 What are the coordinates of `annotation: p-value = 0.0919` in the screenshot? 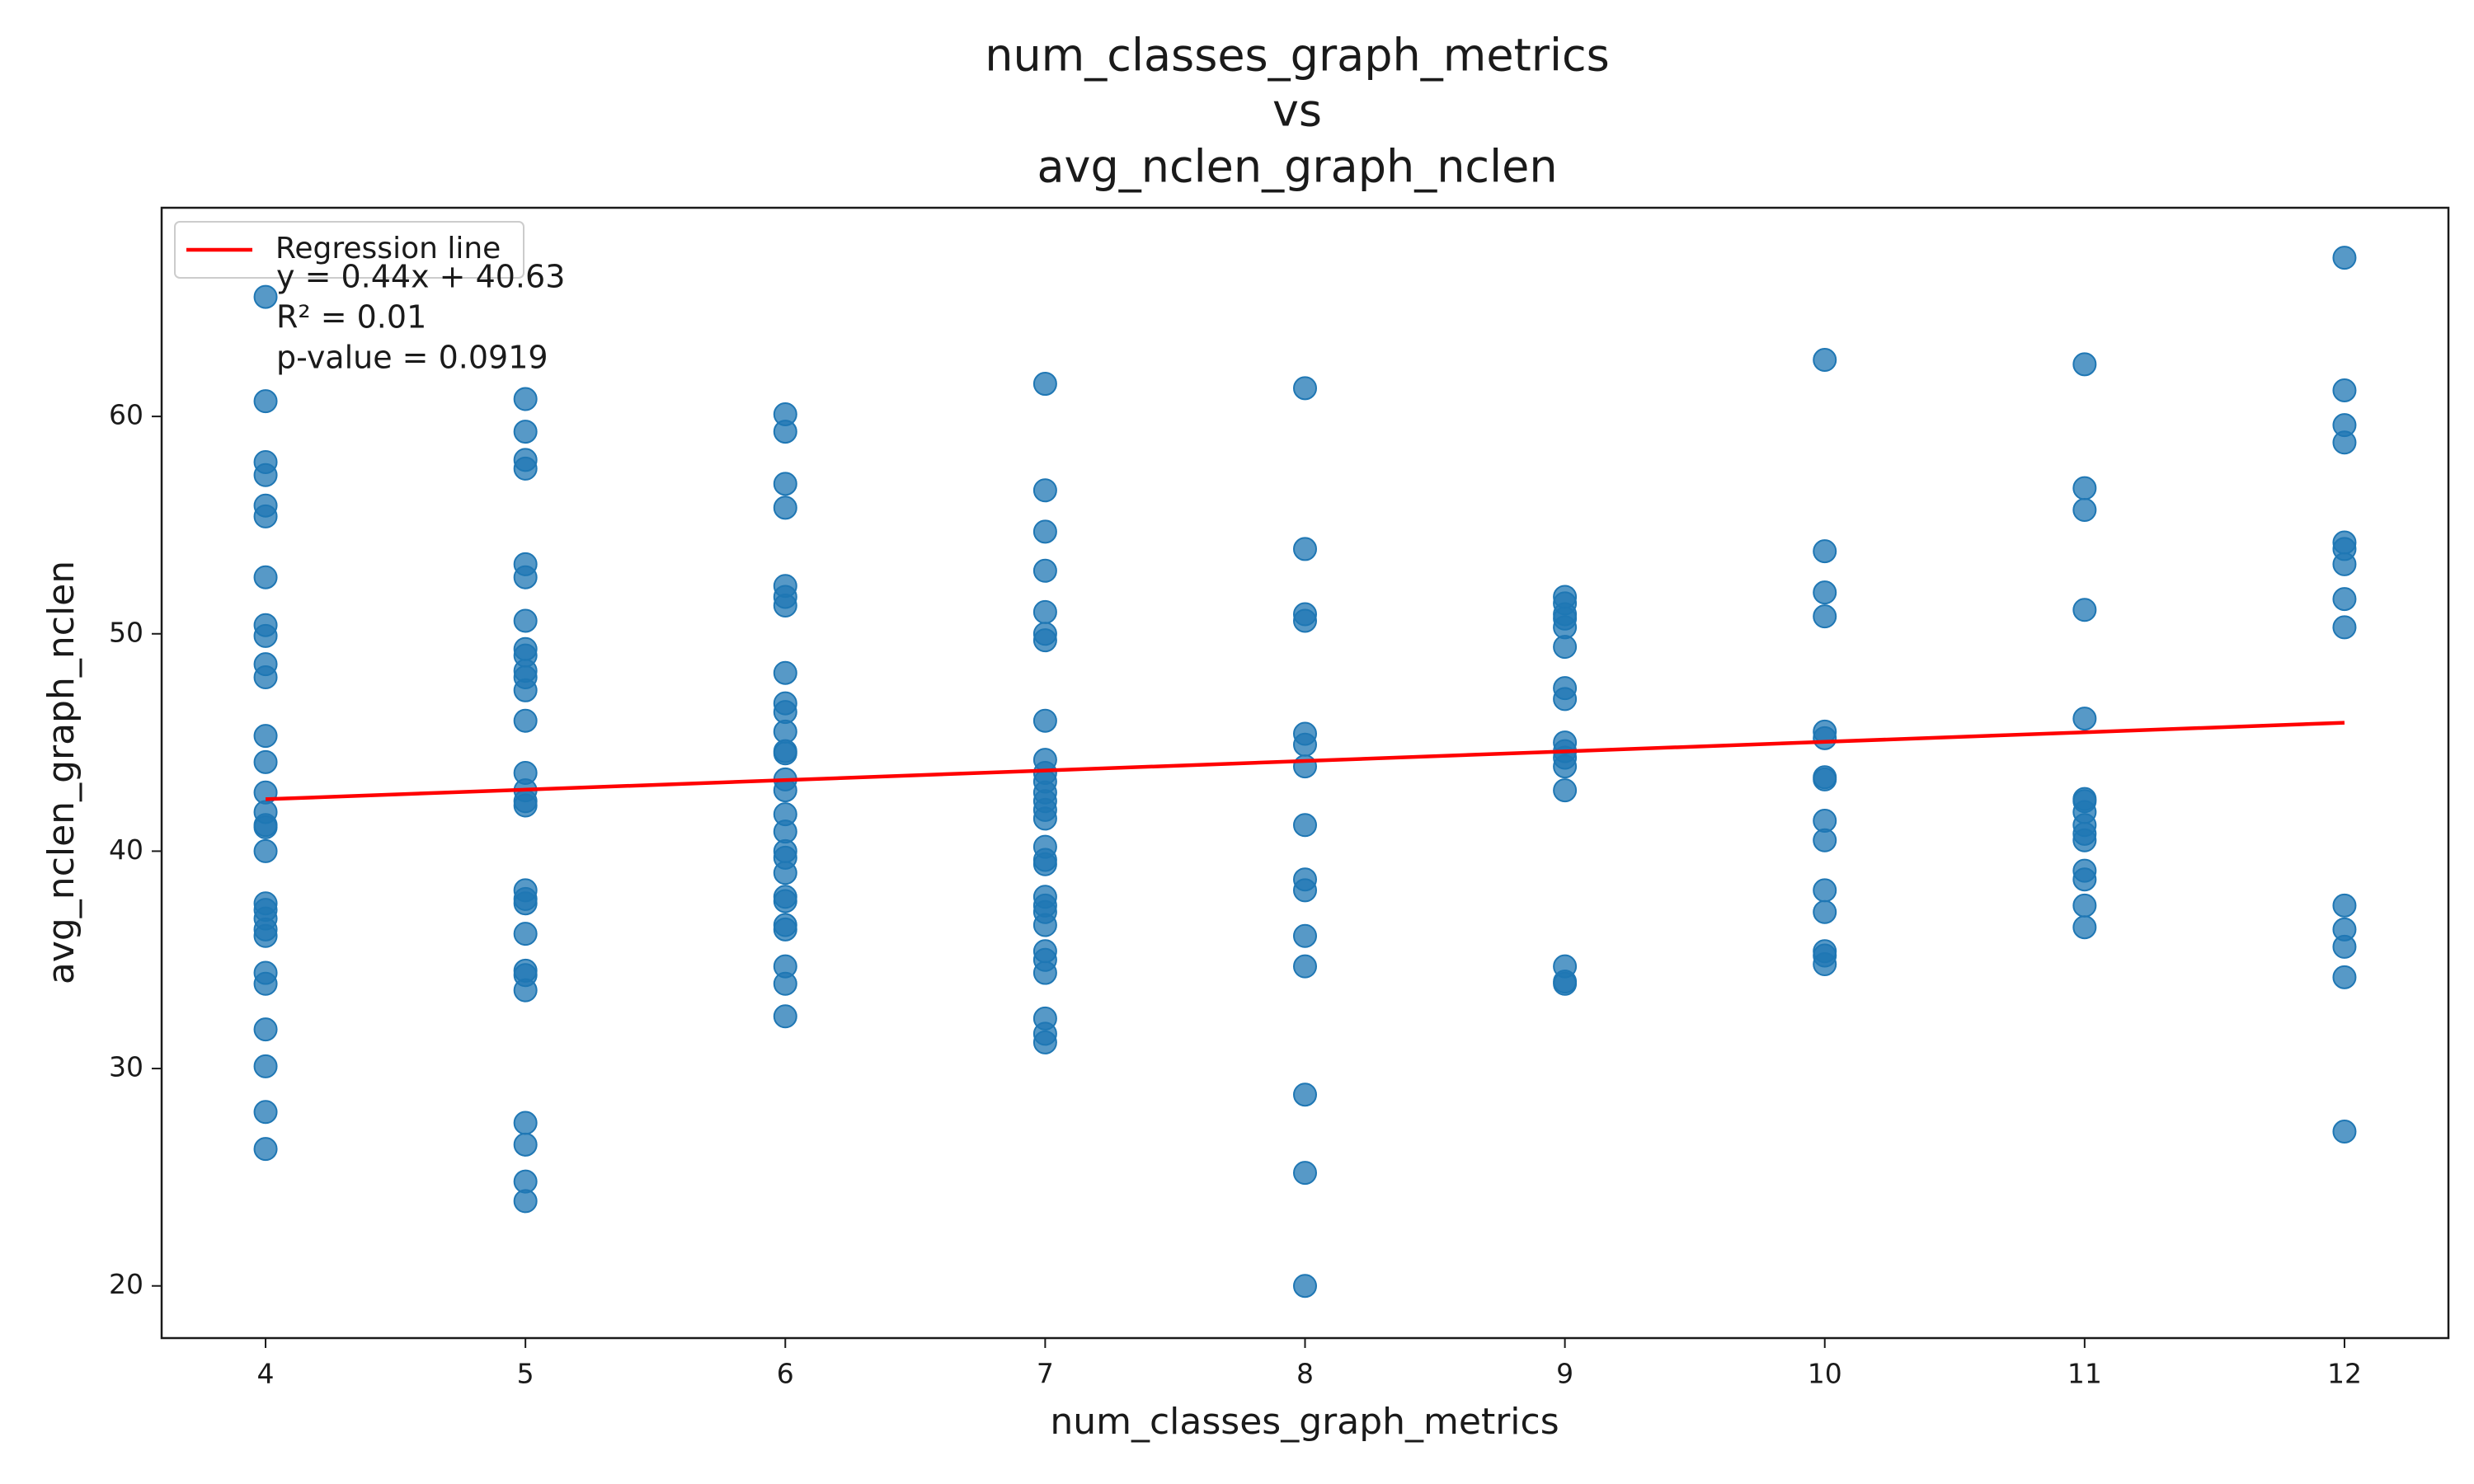 It's located at (412, 358).